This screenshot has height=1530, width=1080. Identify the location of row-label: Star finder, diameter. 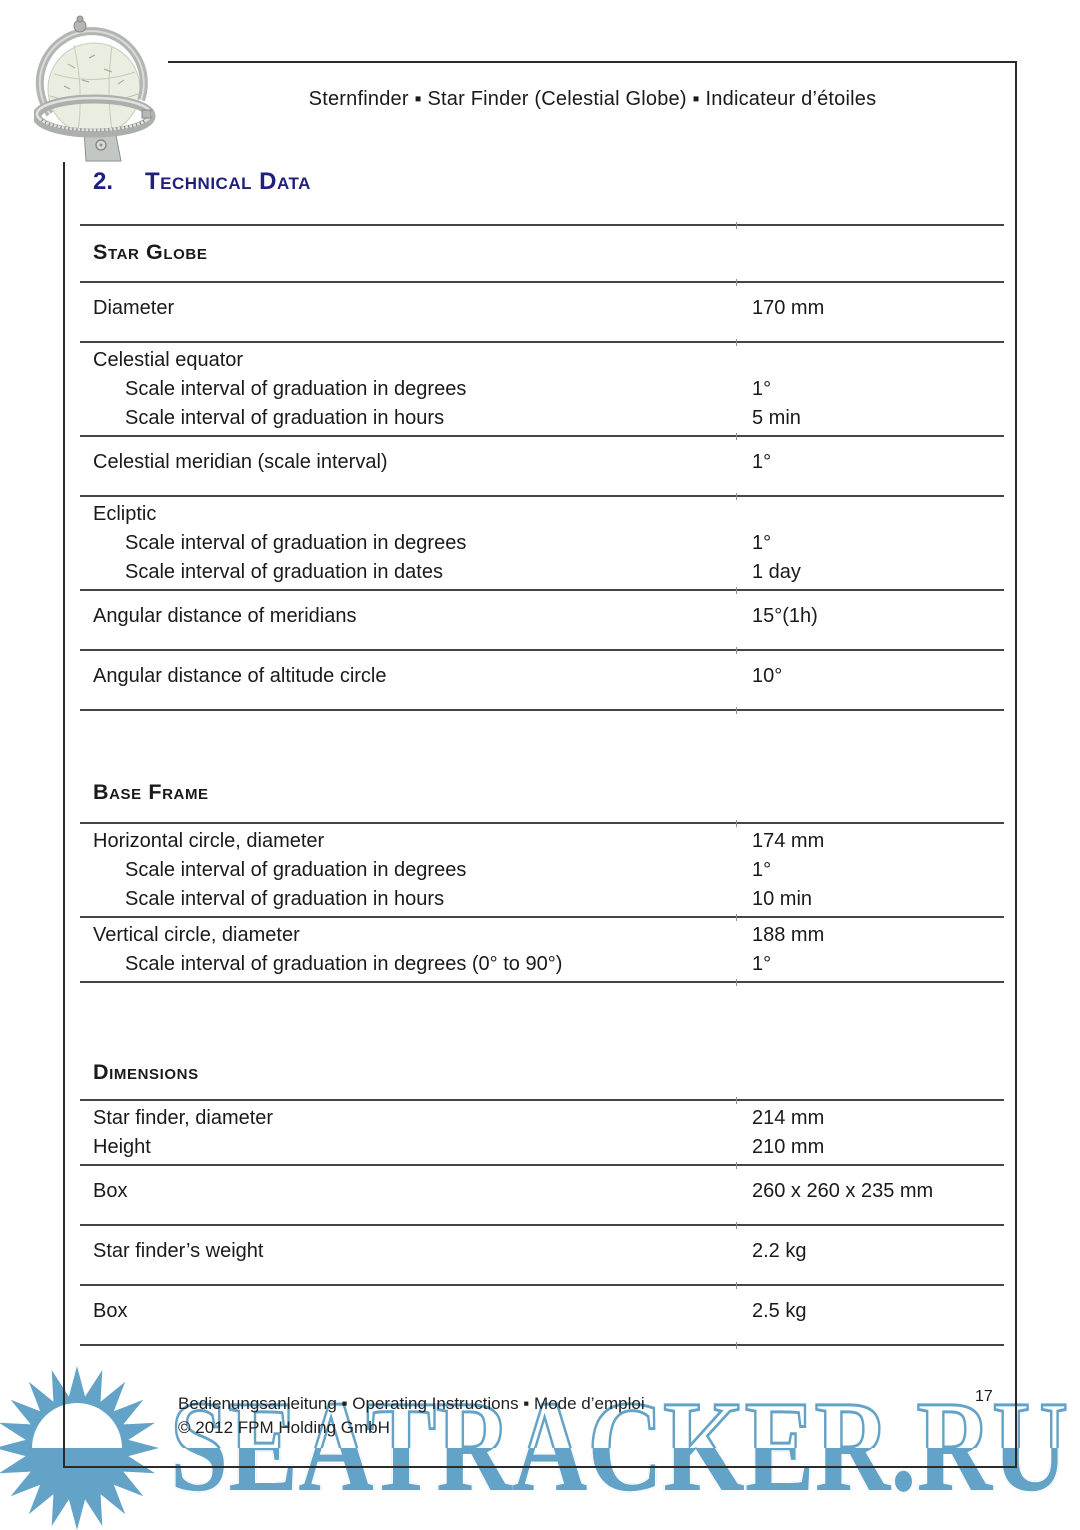
(183, 1118).